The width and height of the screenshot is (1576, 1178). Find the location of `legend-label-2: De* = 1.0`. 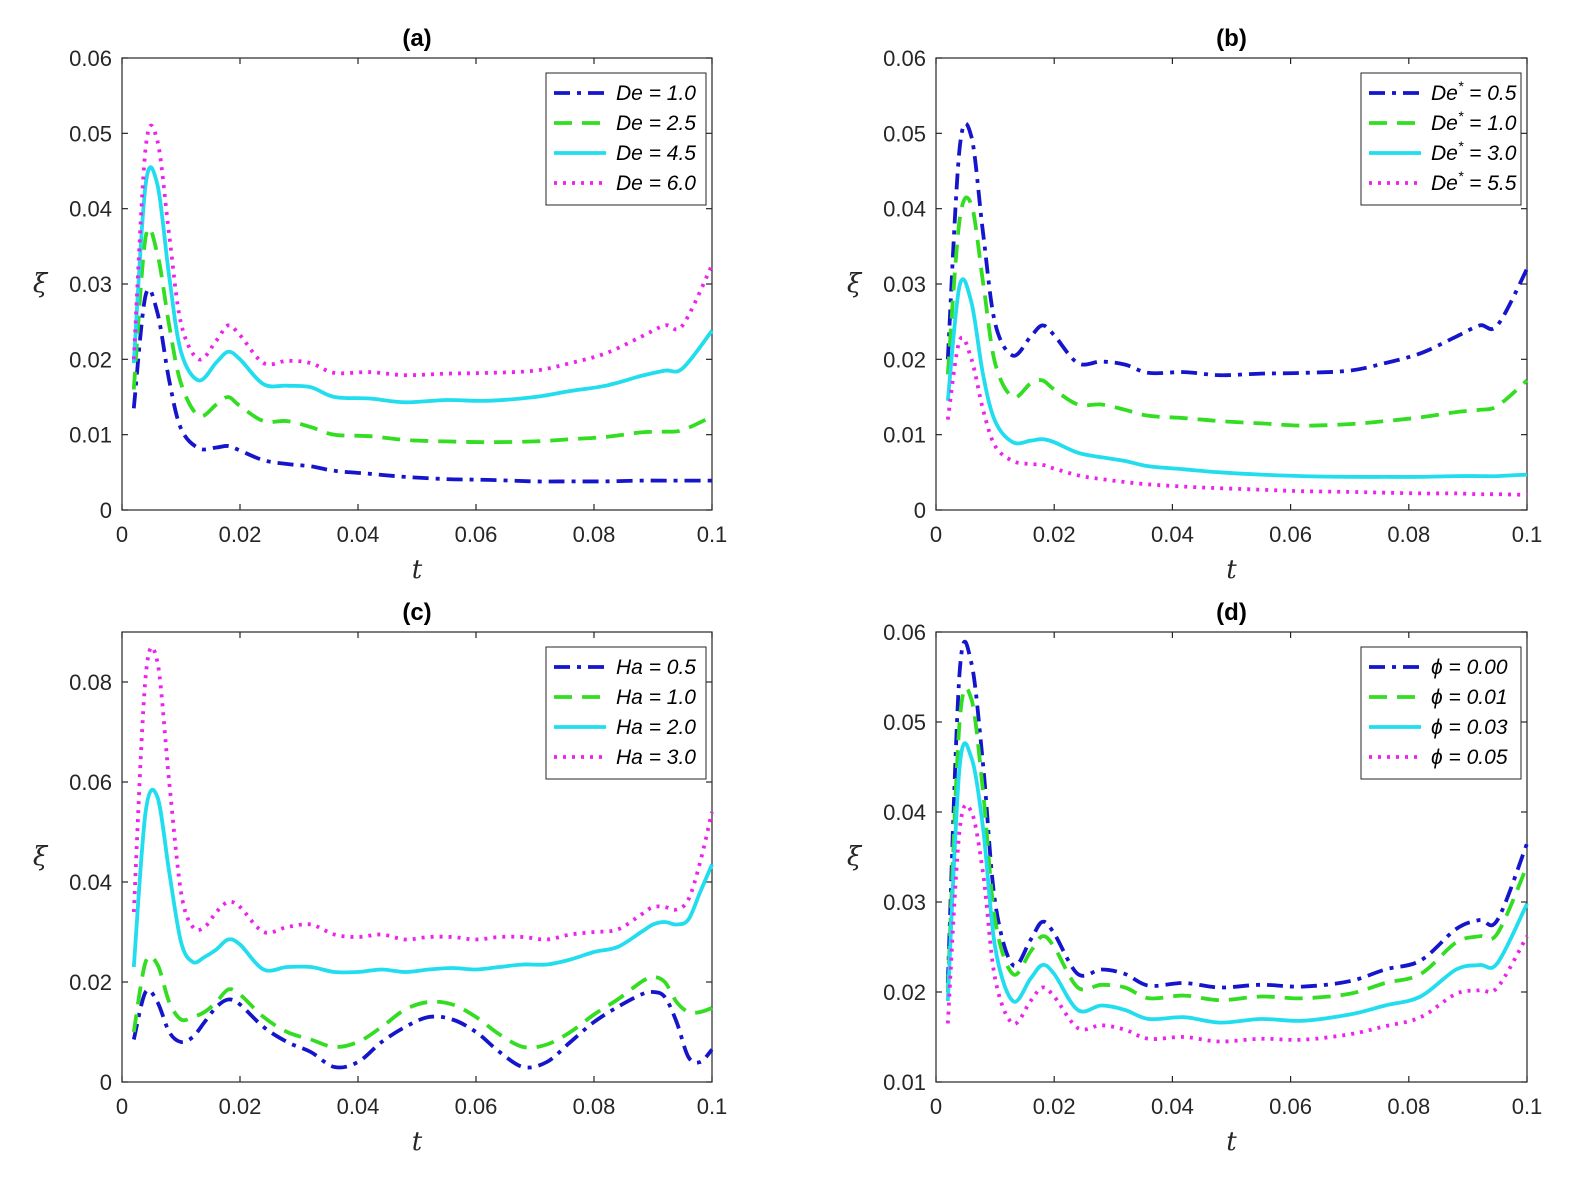

legend-label-2: De* = 1.0 is located at coordinates (1474, 121).